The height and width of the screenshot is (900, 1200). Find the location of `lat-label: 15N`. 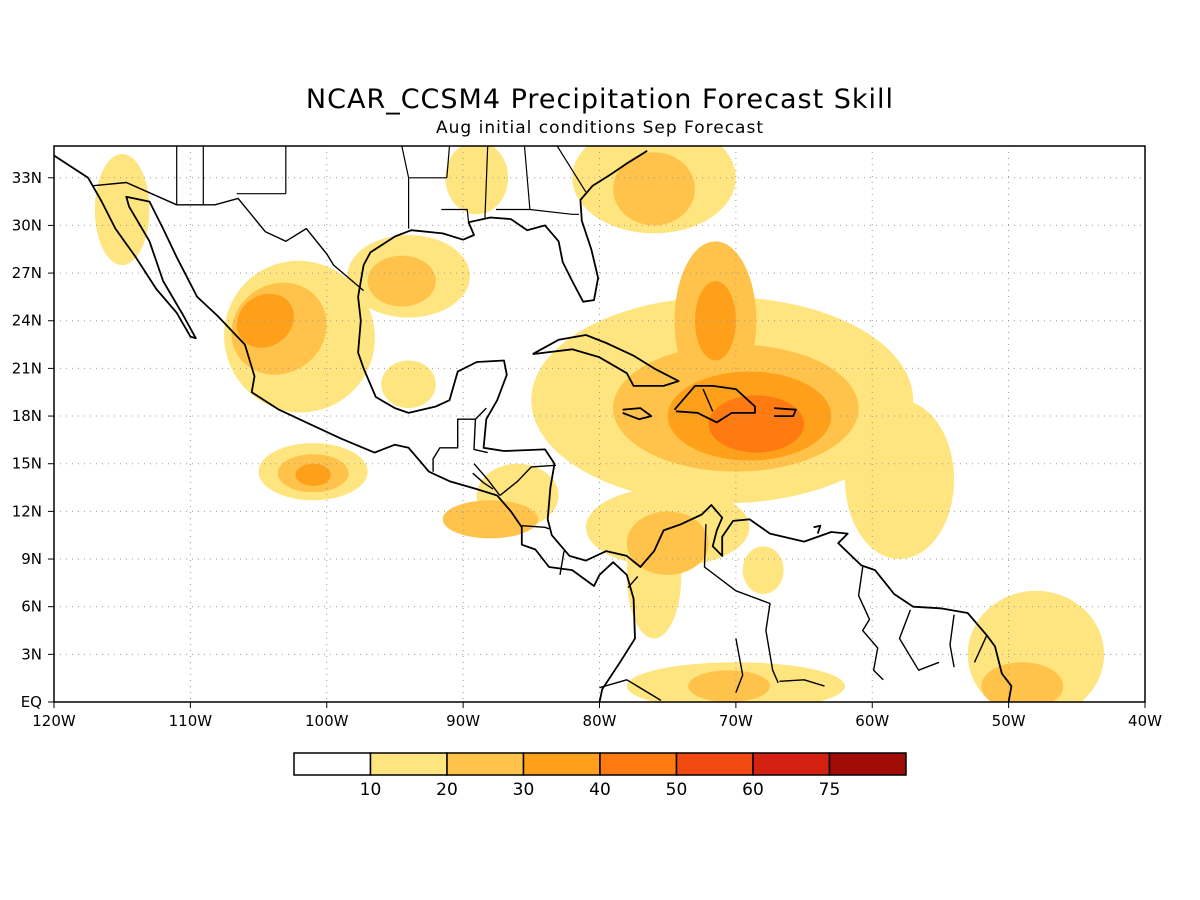

lat-label: 15N is located at coordinates (27, 464).